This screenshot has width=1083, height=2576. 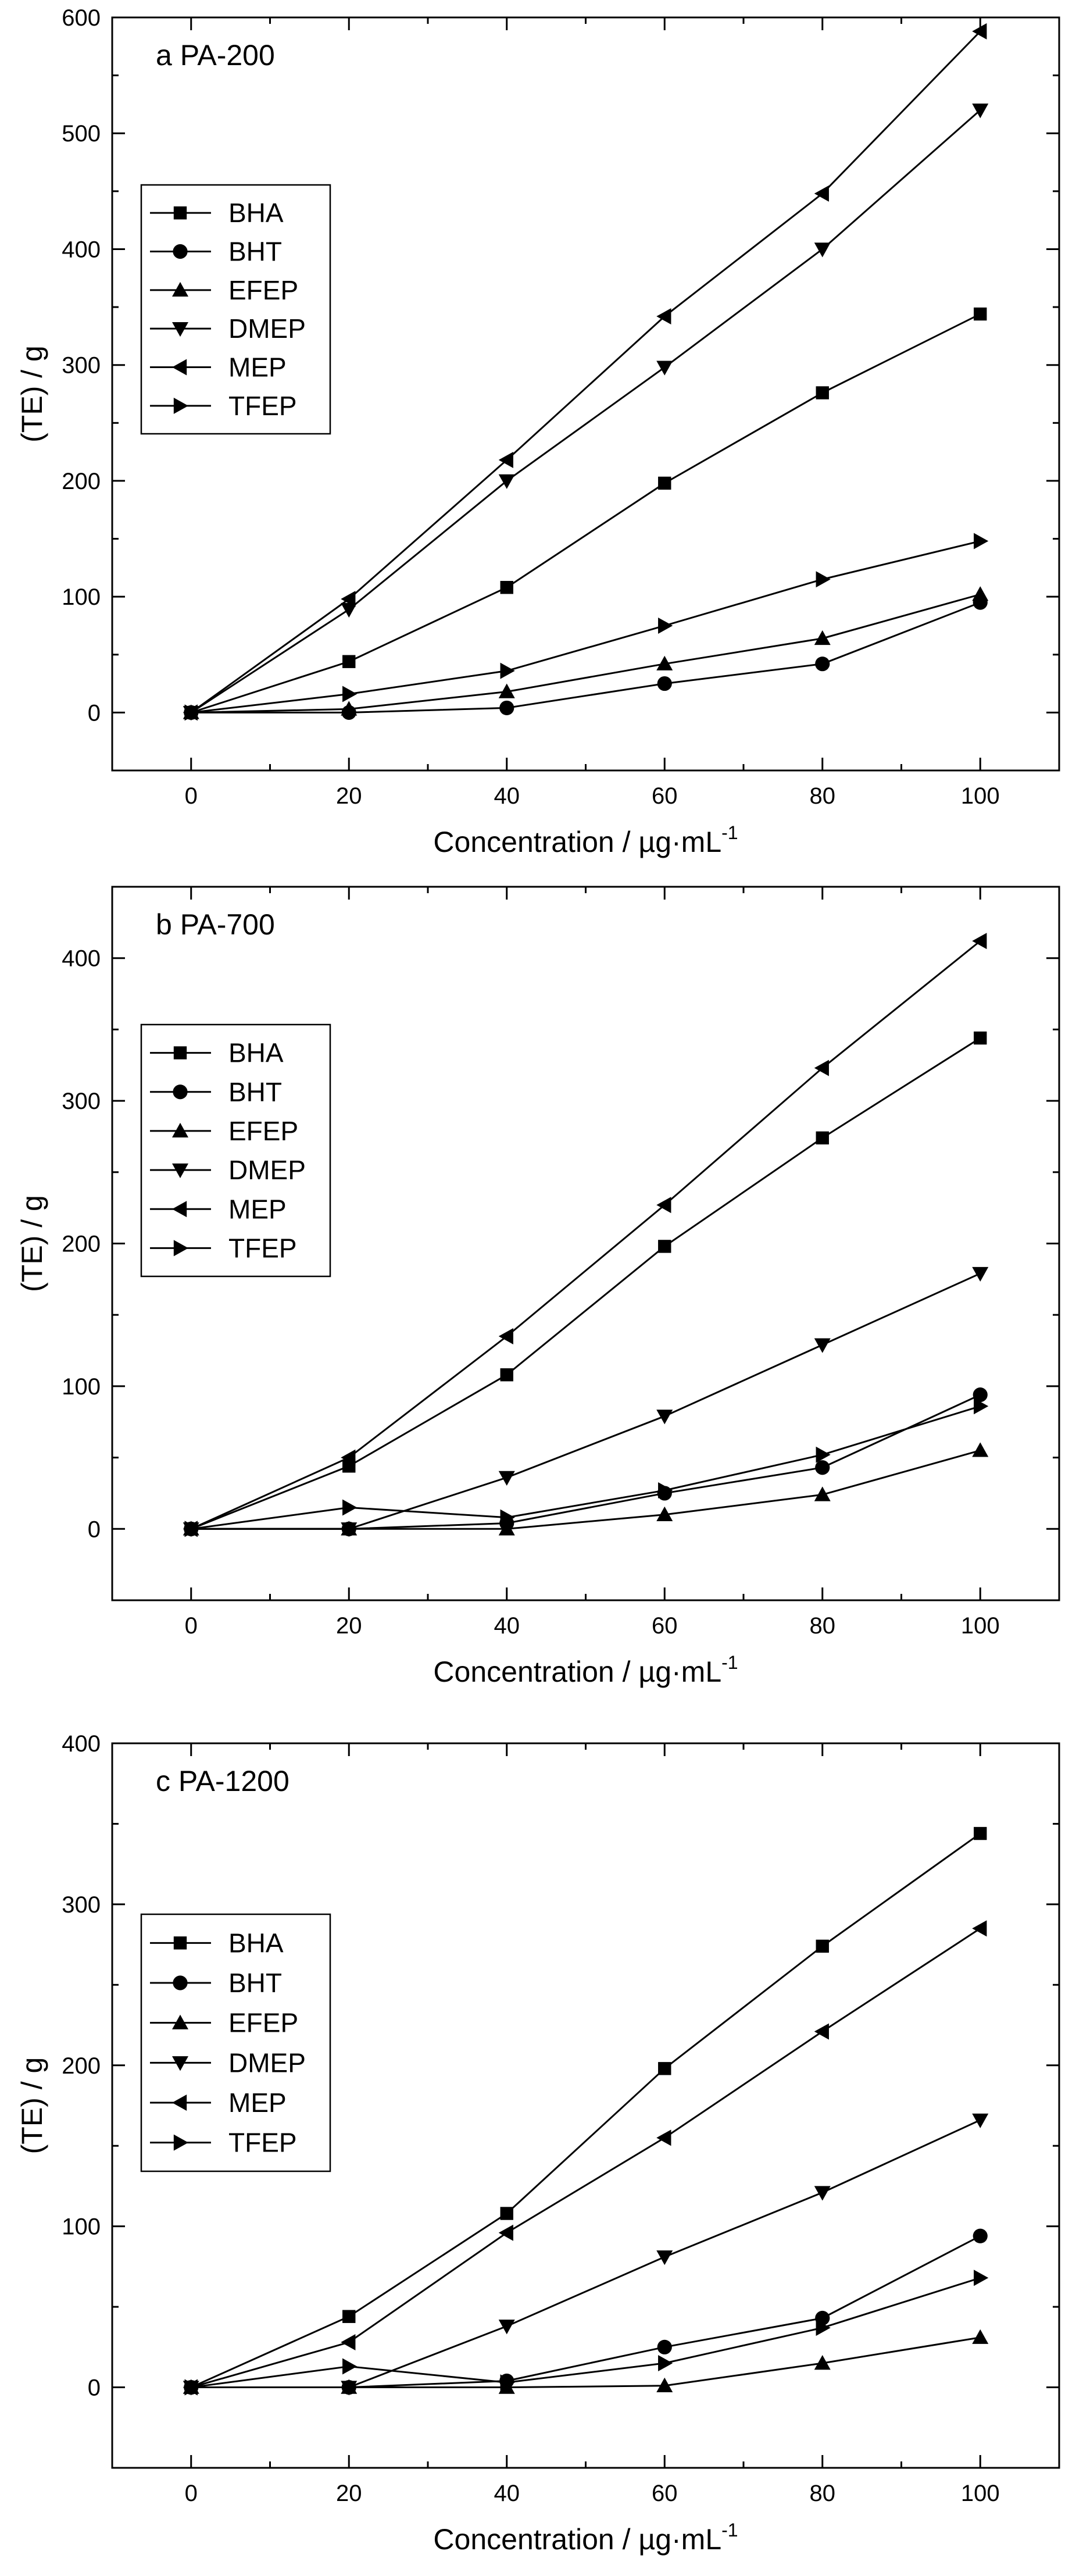 I want to click on series-tfep, so click(x=586, y=2333).